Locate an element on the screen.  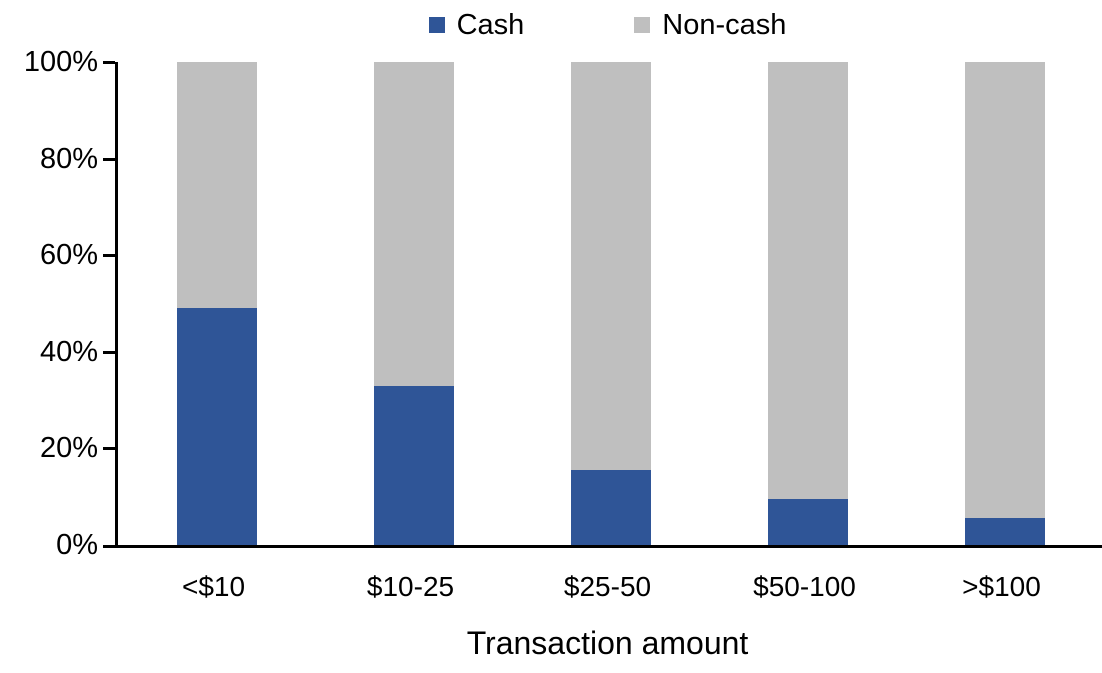
x-tick-label: $25-50 is located at coordinates (607, 586).